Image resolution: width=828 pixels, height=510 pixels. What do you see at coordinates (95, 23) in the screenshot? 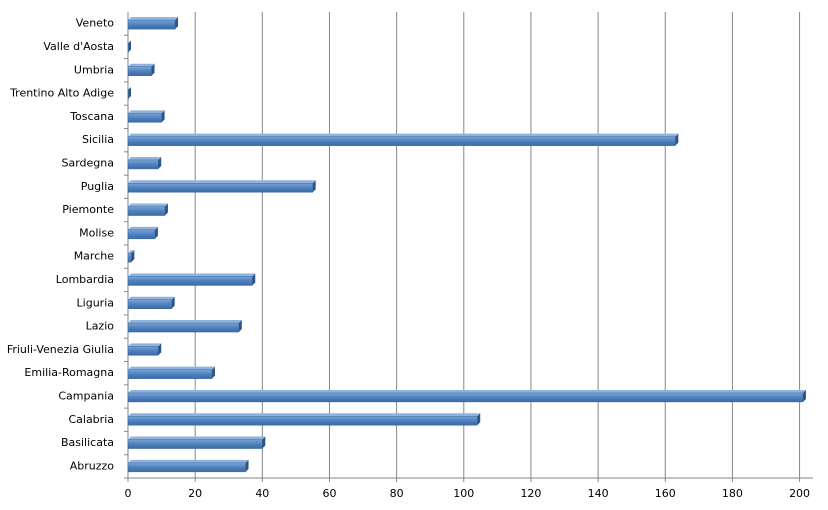
I see `y-tick-label: Veneto` at bounding box center [95, 23].